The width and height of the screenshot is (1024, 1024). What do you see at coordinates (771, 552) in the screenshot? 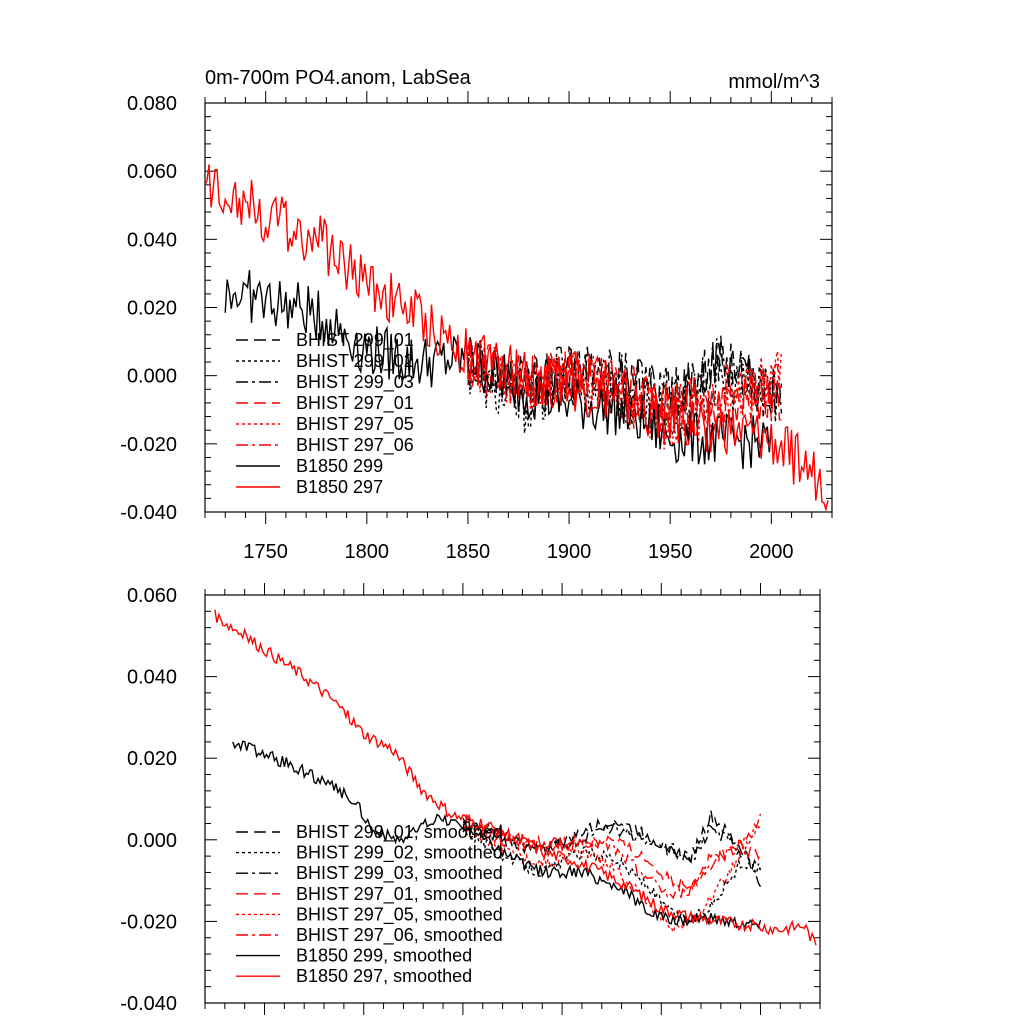
I see `x-tick-label: 2000` at bounding box center [771, 552].